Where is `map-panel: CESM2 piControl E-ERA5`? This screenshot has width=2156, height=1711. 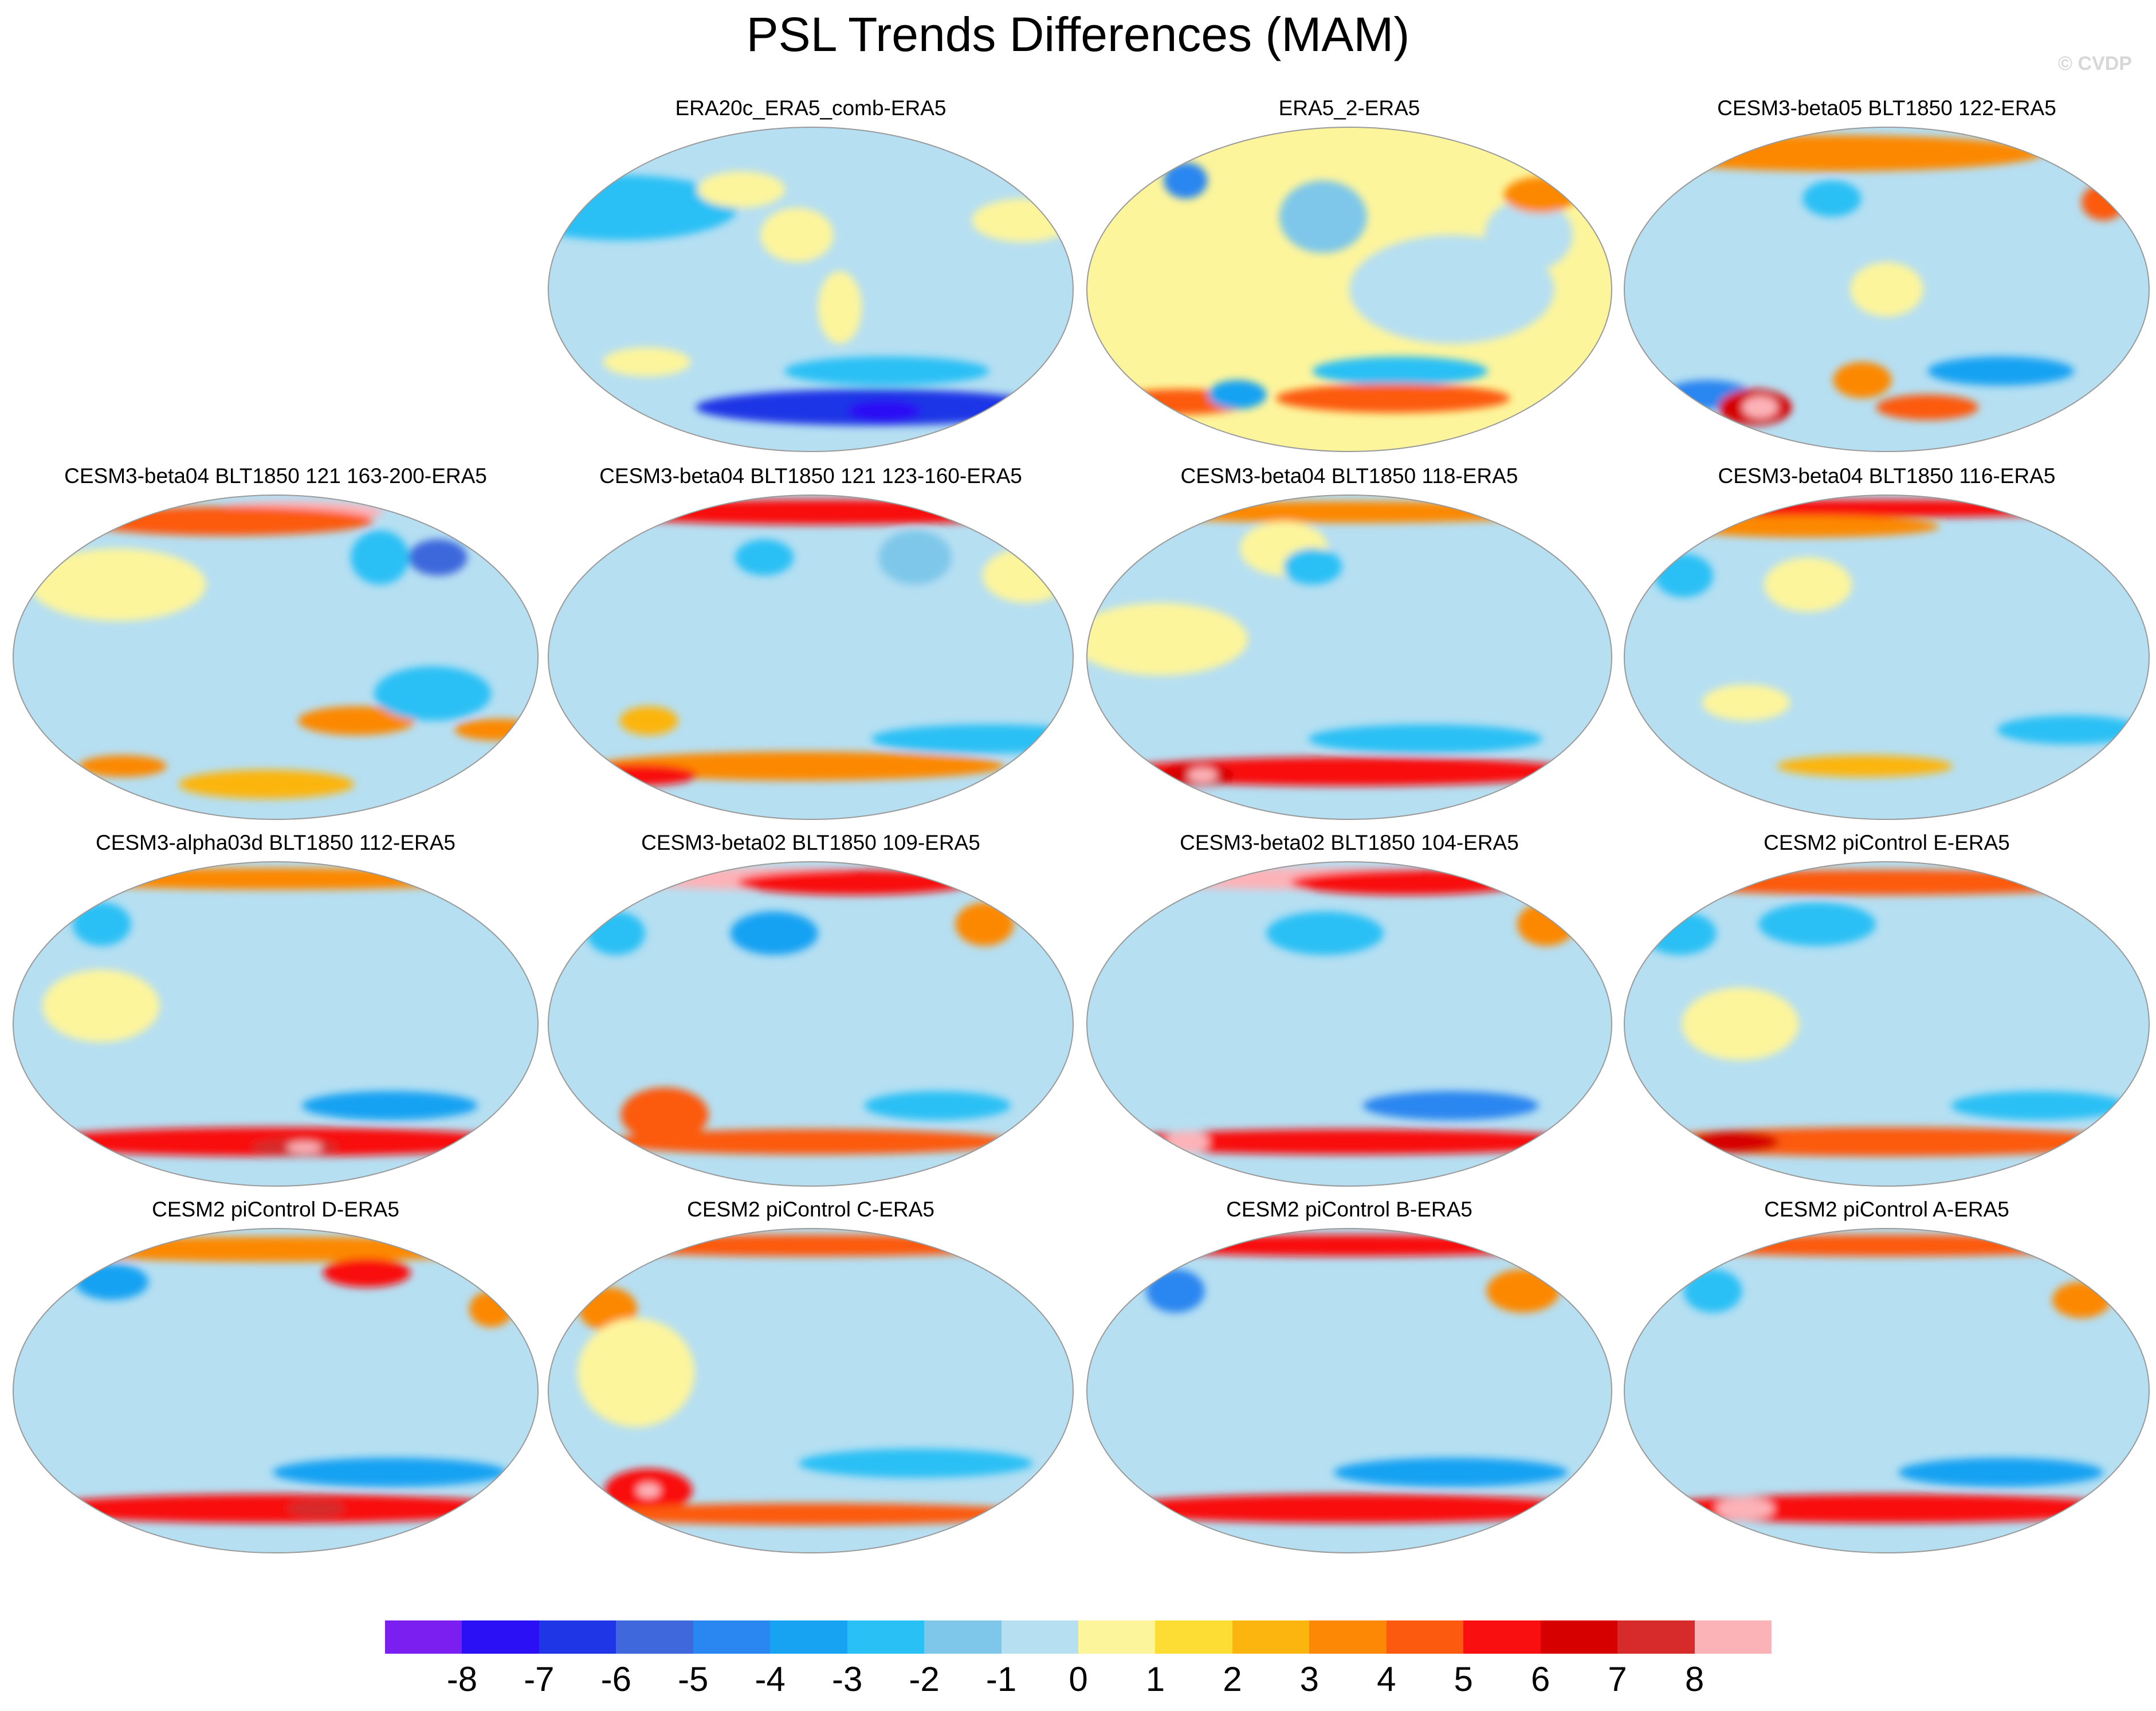
map-panel: CESM2 piControl E-ERA5 is located at coordinates (1886, 1015).